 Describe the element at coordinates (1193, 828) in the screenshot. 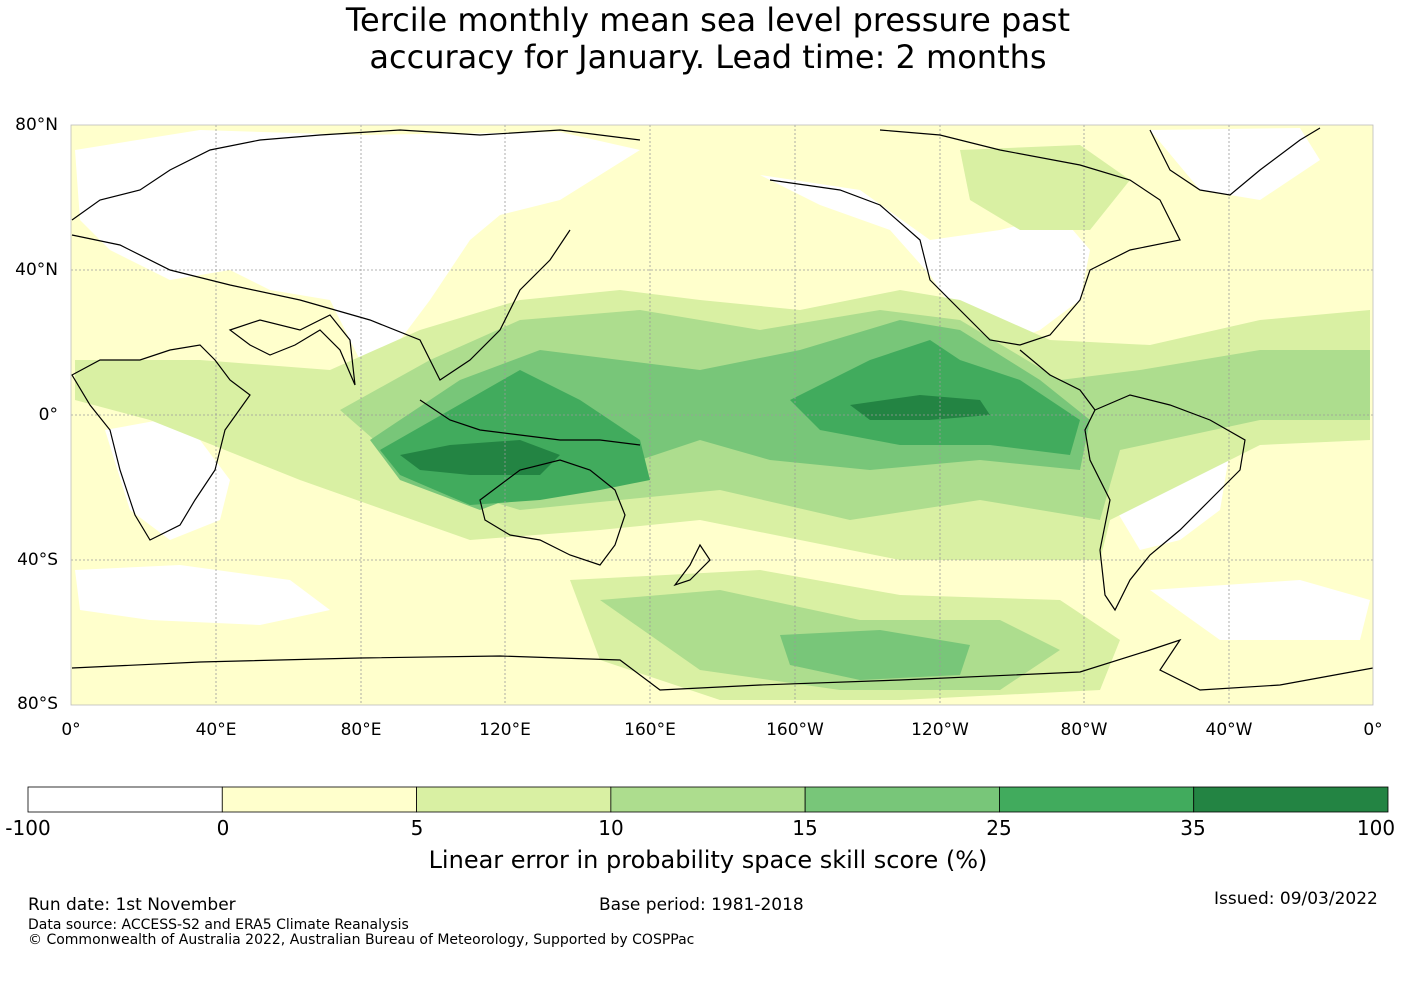

I see `colorbar-tick-6: 35` at that location.